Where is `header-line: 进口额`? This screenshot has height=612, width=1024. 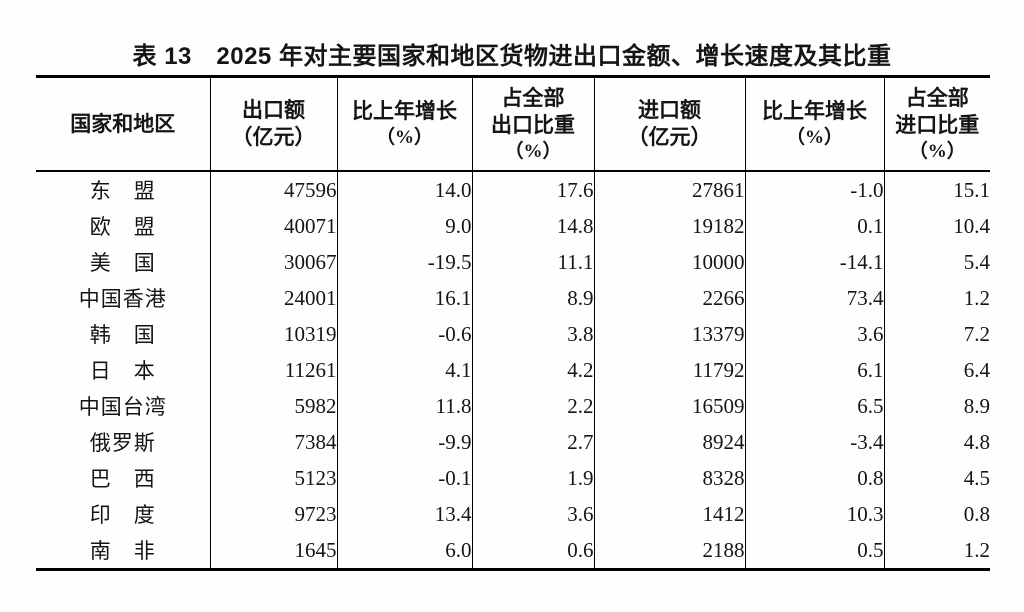 header-line: 进口额 is located at coordinates (669, 110).